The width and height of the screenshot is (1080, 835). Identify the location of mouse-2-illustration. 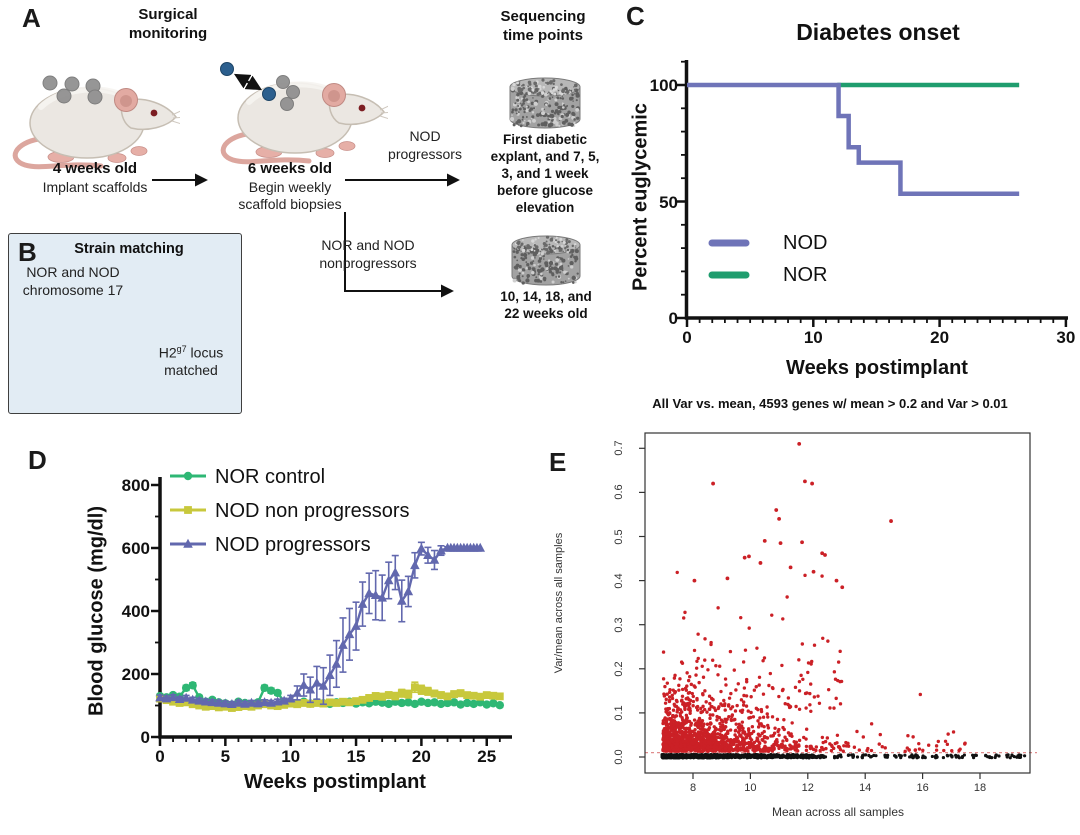
(308, 112).